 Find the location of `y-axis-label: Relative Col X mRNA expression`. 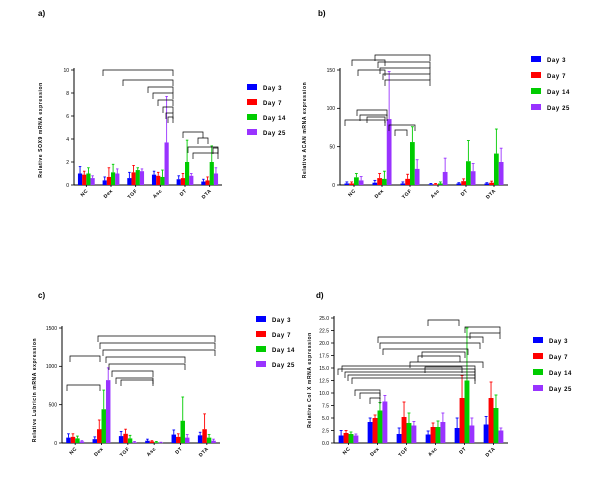

y-axis-label: Relative Col X mRNA expression is located at coordinates (310, 380).